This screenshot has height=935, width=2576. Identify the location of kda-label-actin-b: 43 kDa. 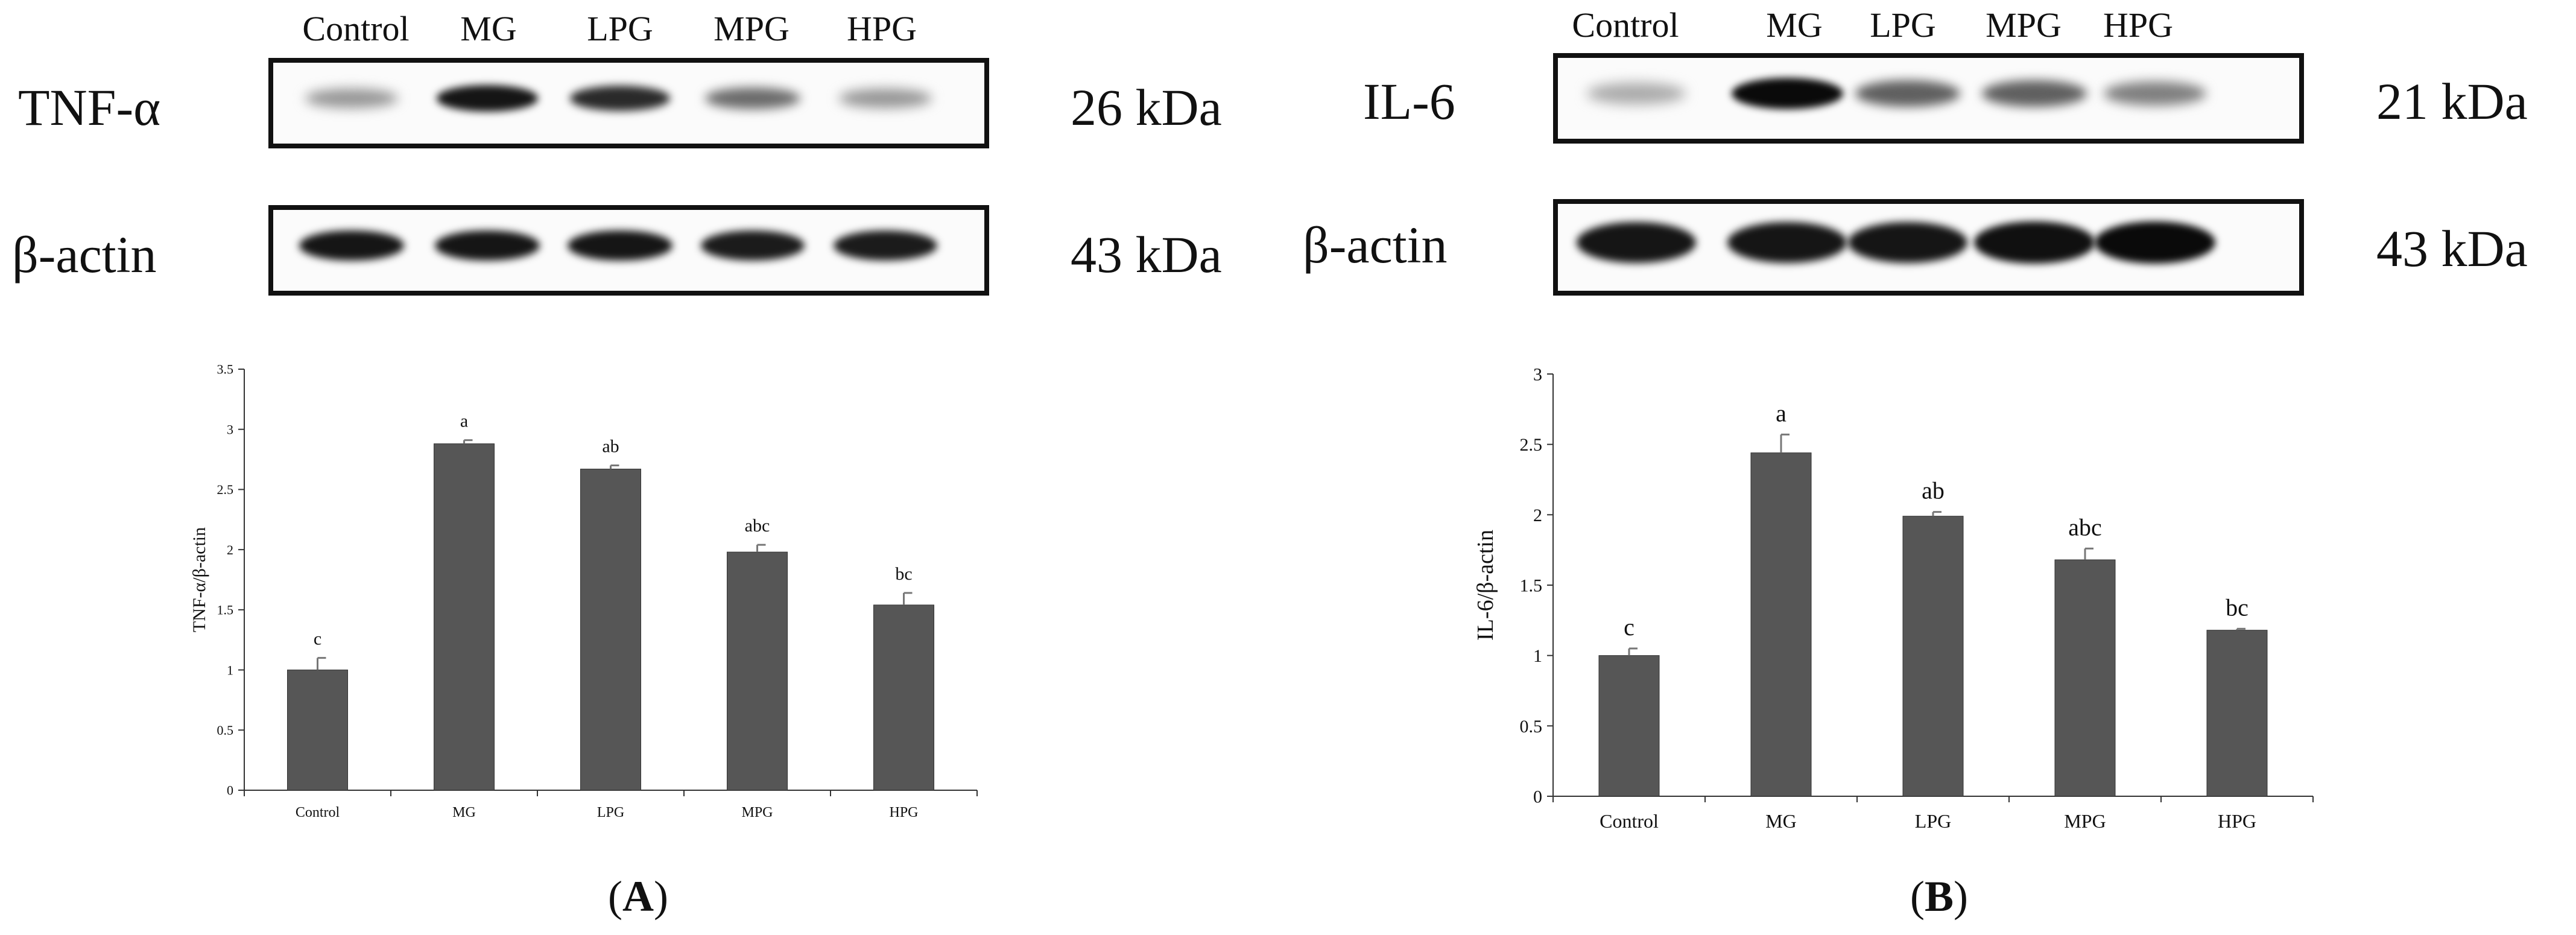
(2452, 248).